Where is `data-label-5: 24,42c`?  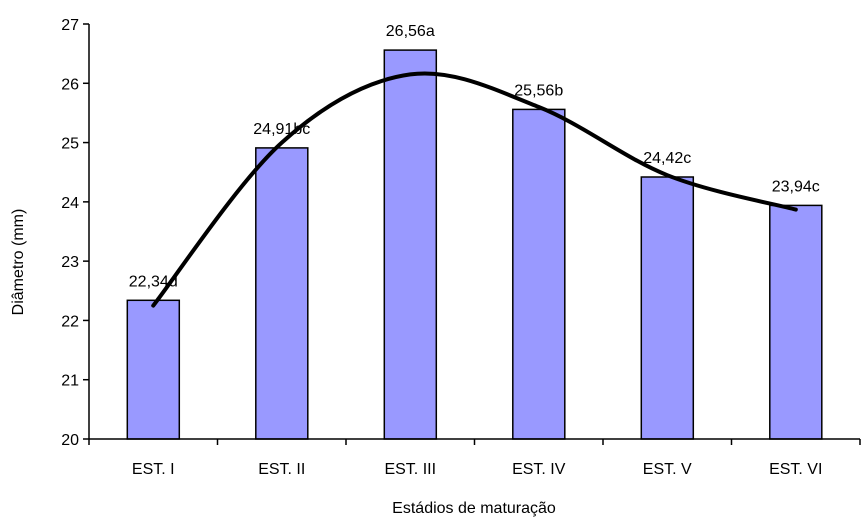 data-label-5: 24,42c is located at coordinates (667, 158).